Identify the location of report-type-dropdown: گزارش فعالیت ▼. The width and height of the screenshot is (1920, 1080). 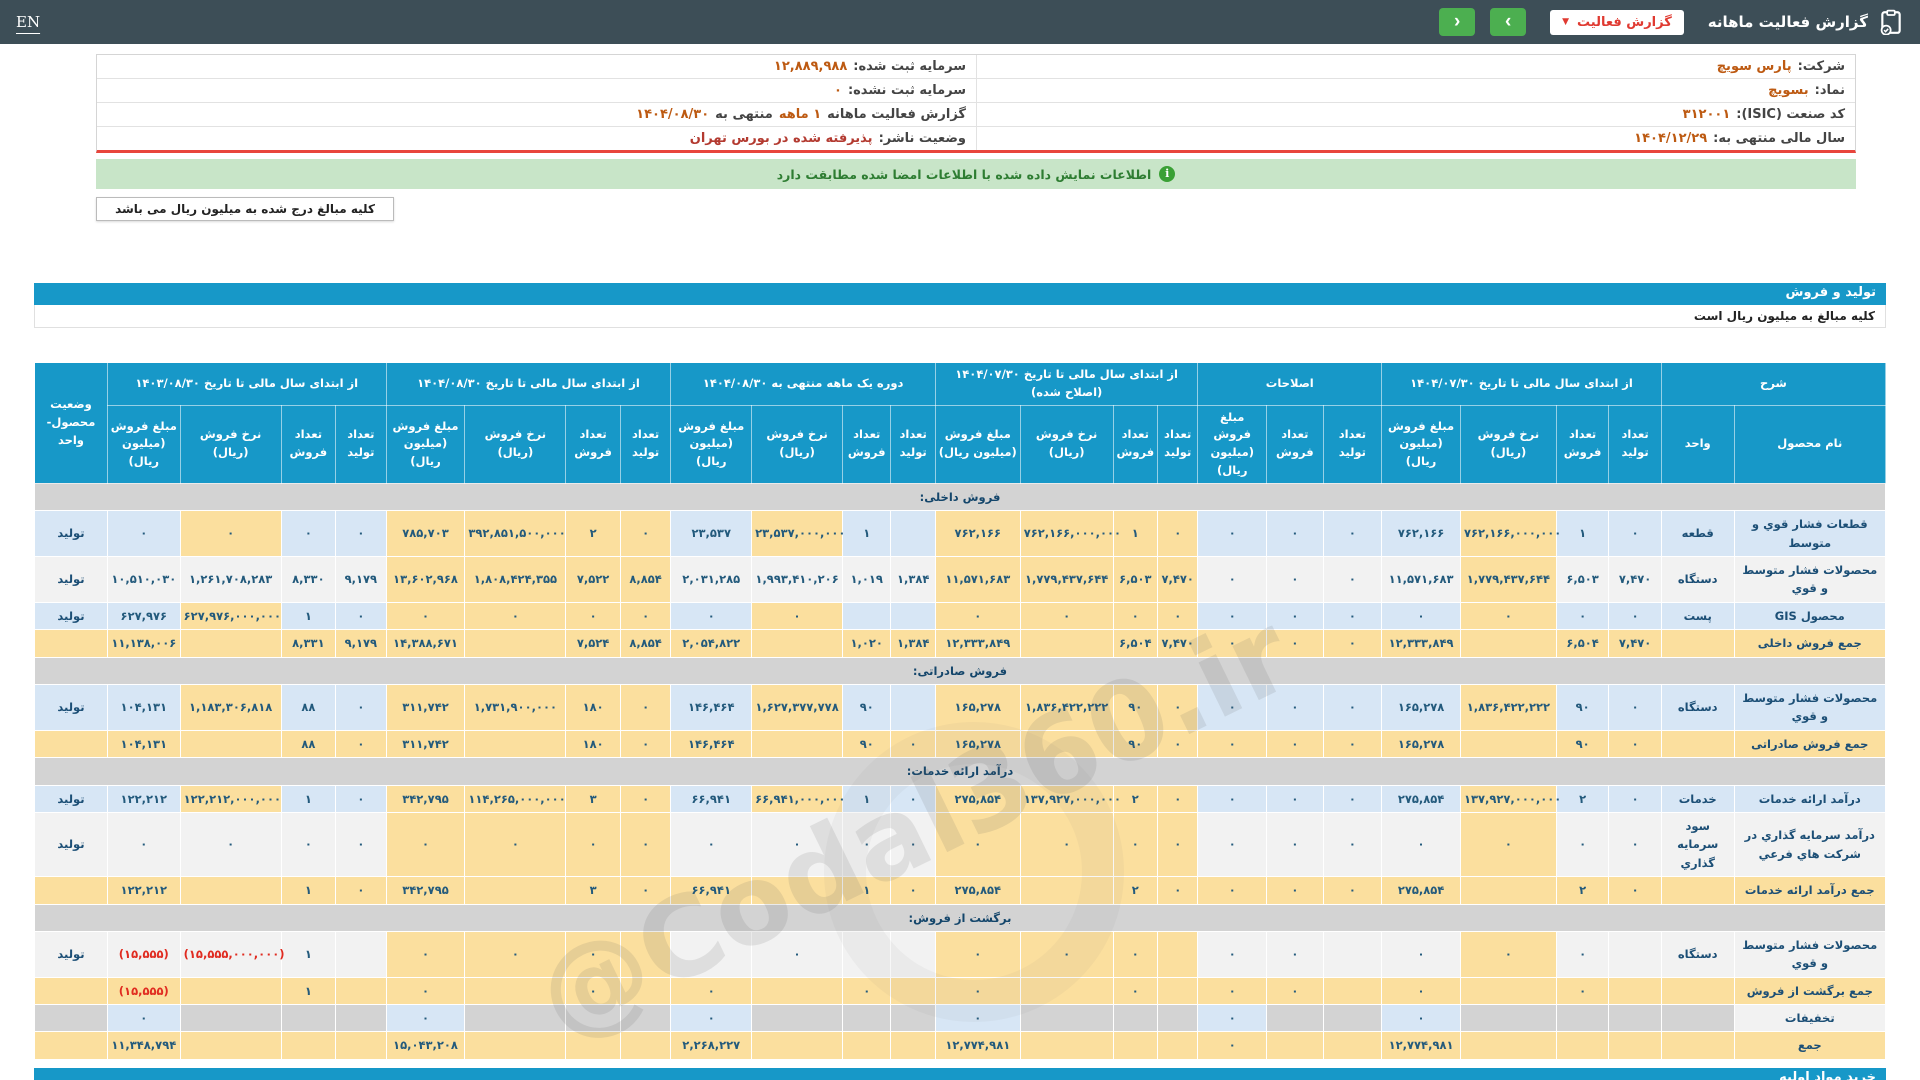
(1617, 22).